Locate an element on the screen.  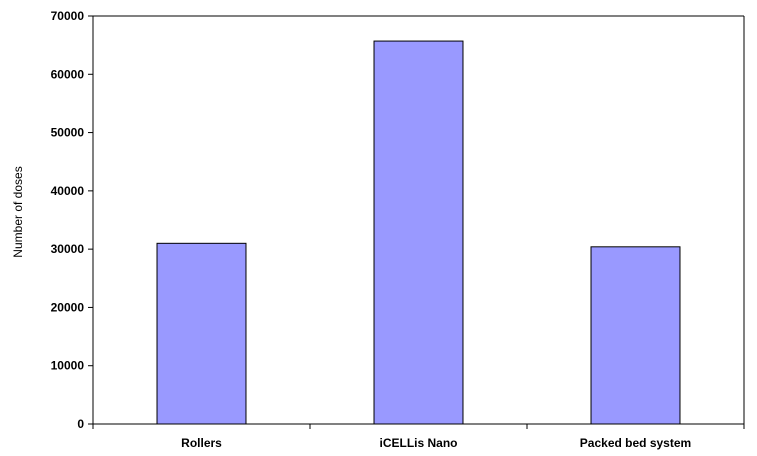
y-axis-title: Number of doses is located at coordinates (18, 211).